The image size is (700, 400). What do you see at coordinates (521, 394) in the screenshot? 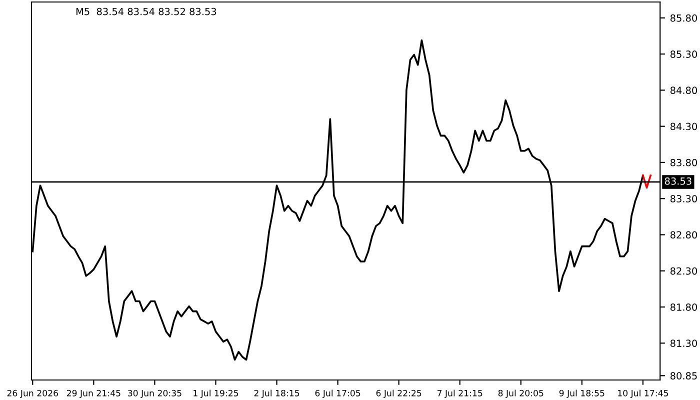
I see `x-tick-label: 8 Jul 20:05` at bounding box center [521, 394].